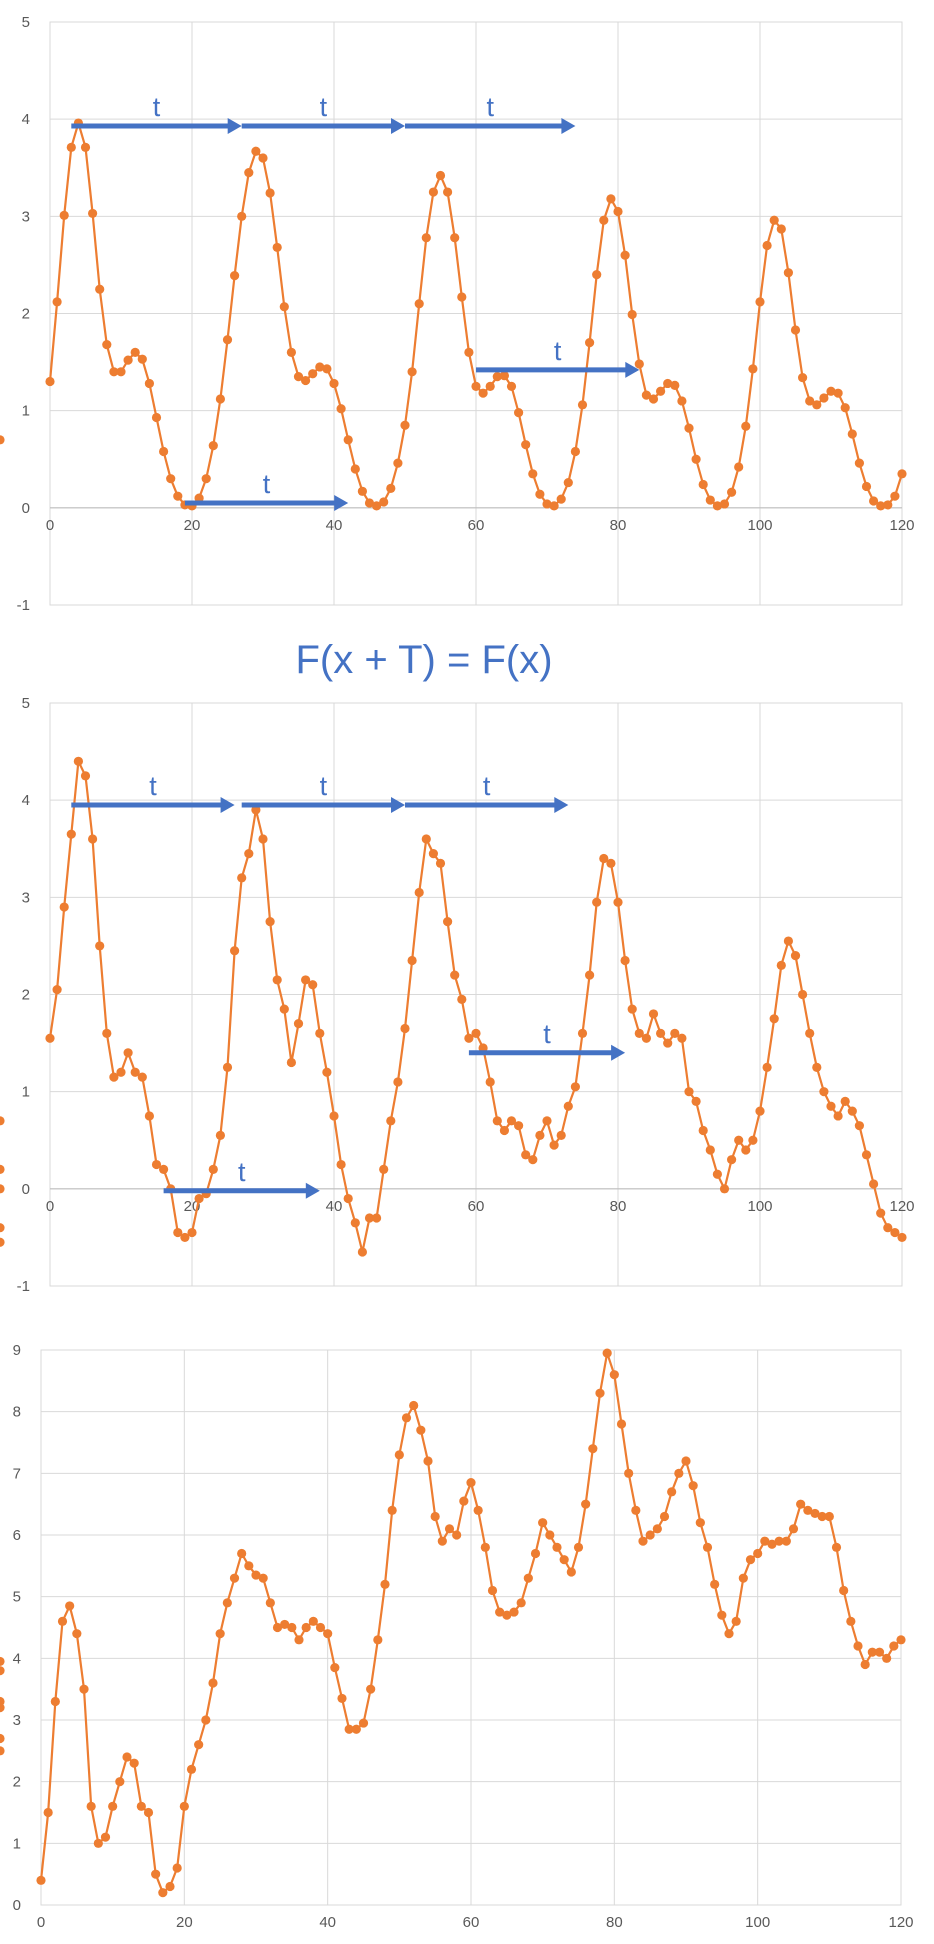 This screenshot has width=934, height=1944. I want to click on x-tick-label: 80, so click(618, 525).